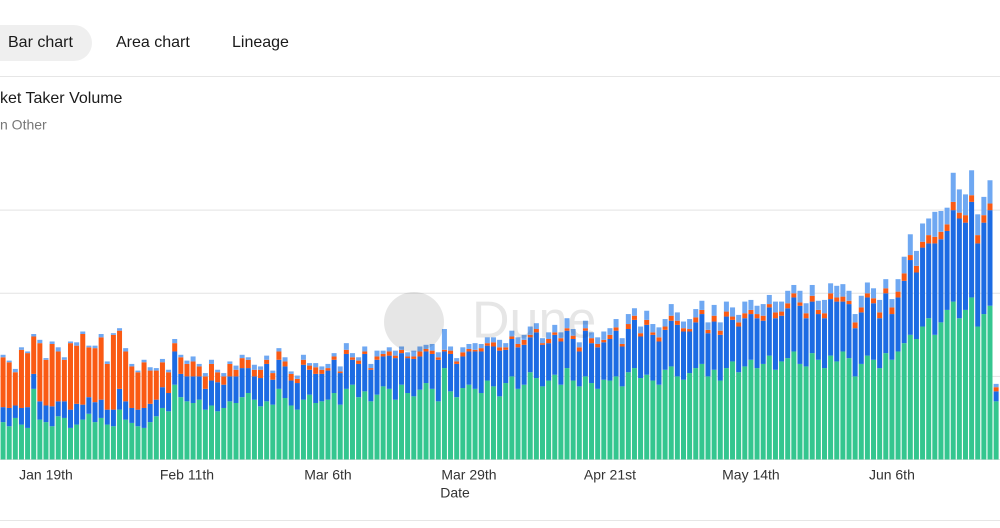 Image resolution: width=1000 pixels, height=528 pixels. What do you see at coordinates (260, 42) in the screenshot?
I see `tab: Lineage` at bounding box center [260, 42].